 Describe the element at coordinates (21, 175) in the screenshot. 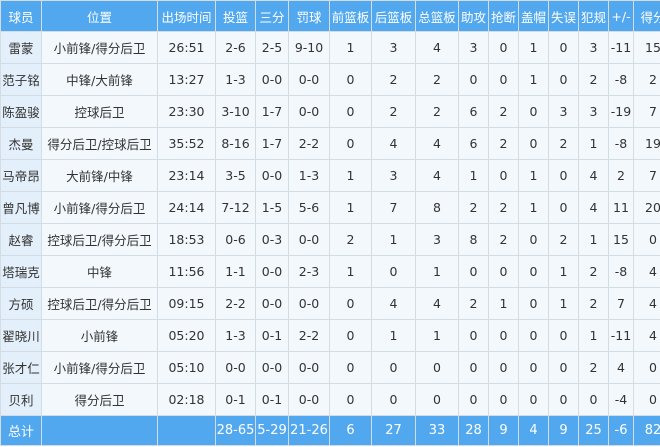

I see `cell-player: 马帝昂` at that location.